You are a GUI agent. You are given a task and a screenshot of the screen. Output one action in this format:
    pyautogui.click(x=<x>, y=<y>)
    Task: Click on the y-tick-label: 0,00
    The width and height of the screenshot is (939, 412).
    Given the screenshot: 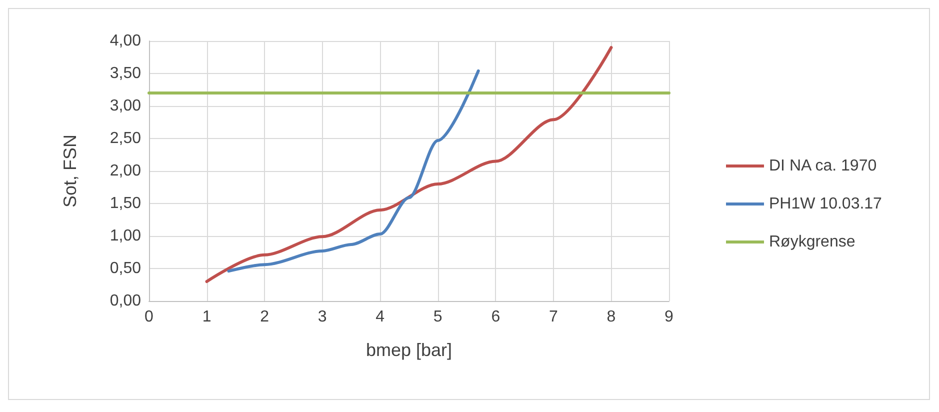 What is the action you would take?
    pyautogui.click(x=126, y=301)
    